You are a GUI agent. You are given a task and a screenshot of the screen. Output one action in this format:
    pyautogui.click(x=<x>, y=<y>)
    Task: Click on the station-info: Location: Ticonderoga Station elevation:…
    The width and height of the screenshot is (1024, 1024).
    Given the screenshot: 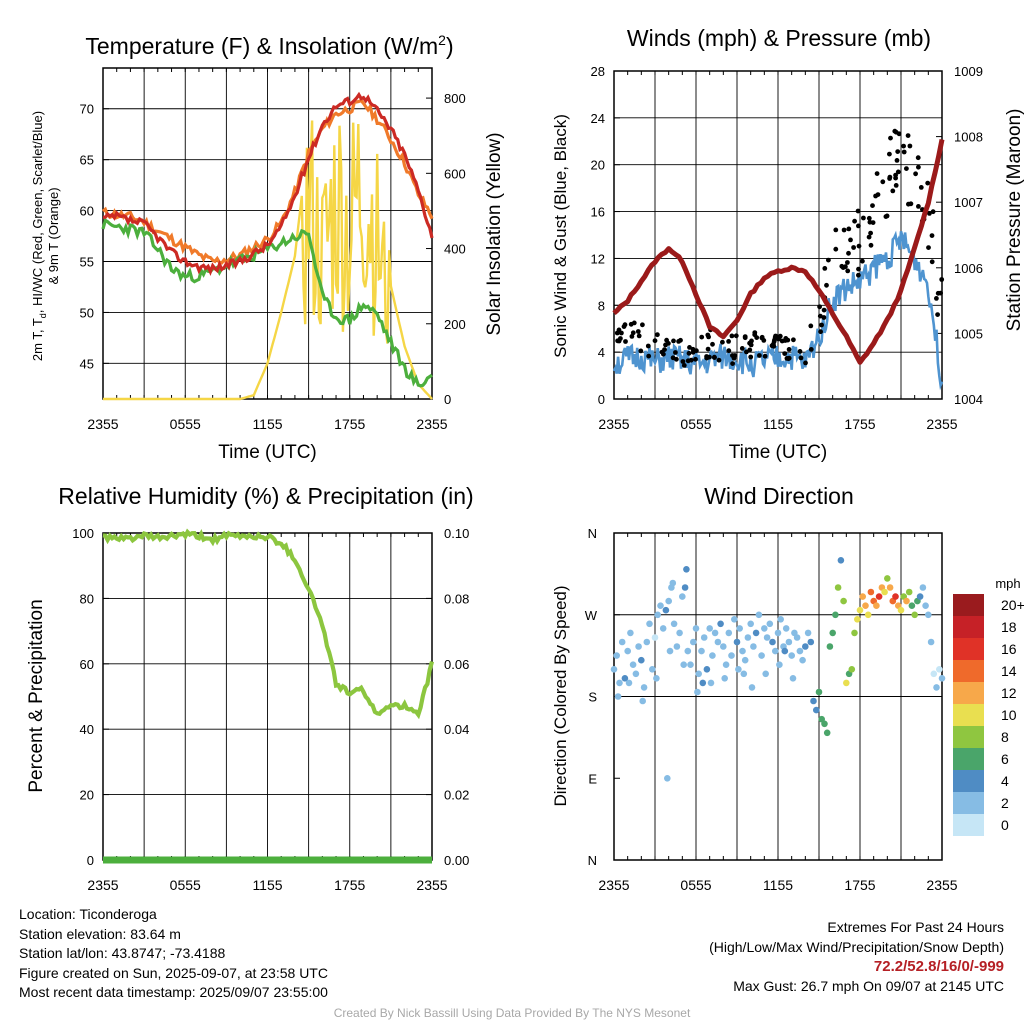 What is the action you would take?
    pyautogui.click(x=173, y=954)
    